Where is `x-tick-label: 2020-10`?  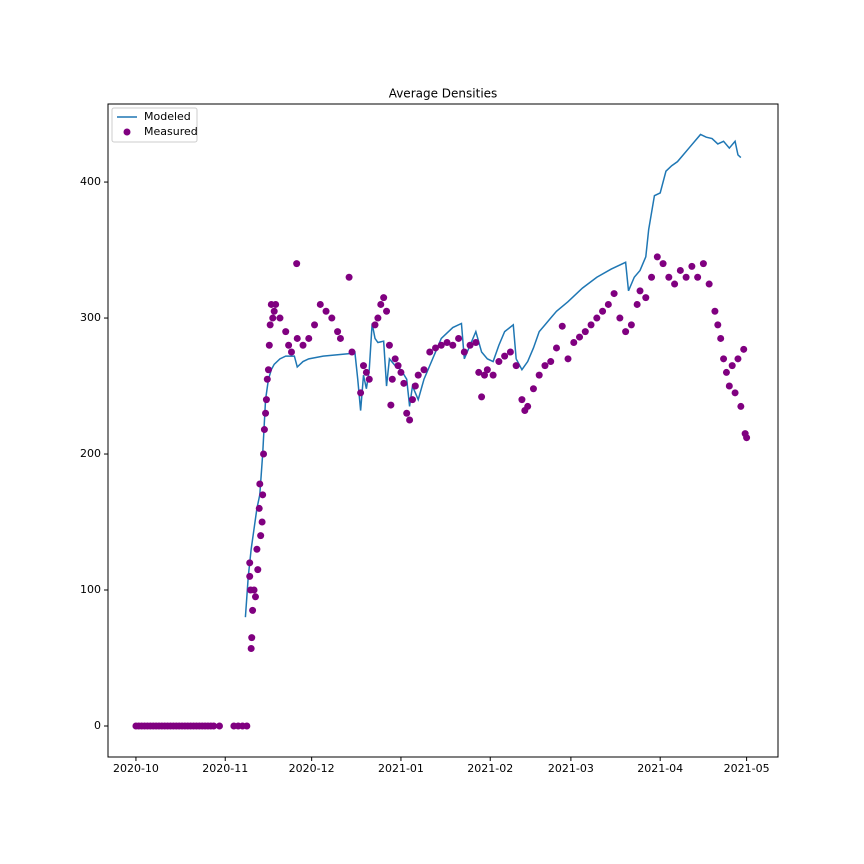
x-tick-label: 2020-10 is located at coordinates (136, 768).